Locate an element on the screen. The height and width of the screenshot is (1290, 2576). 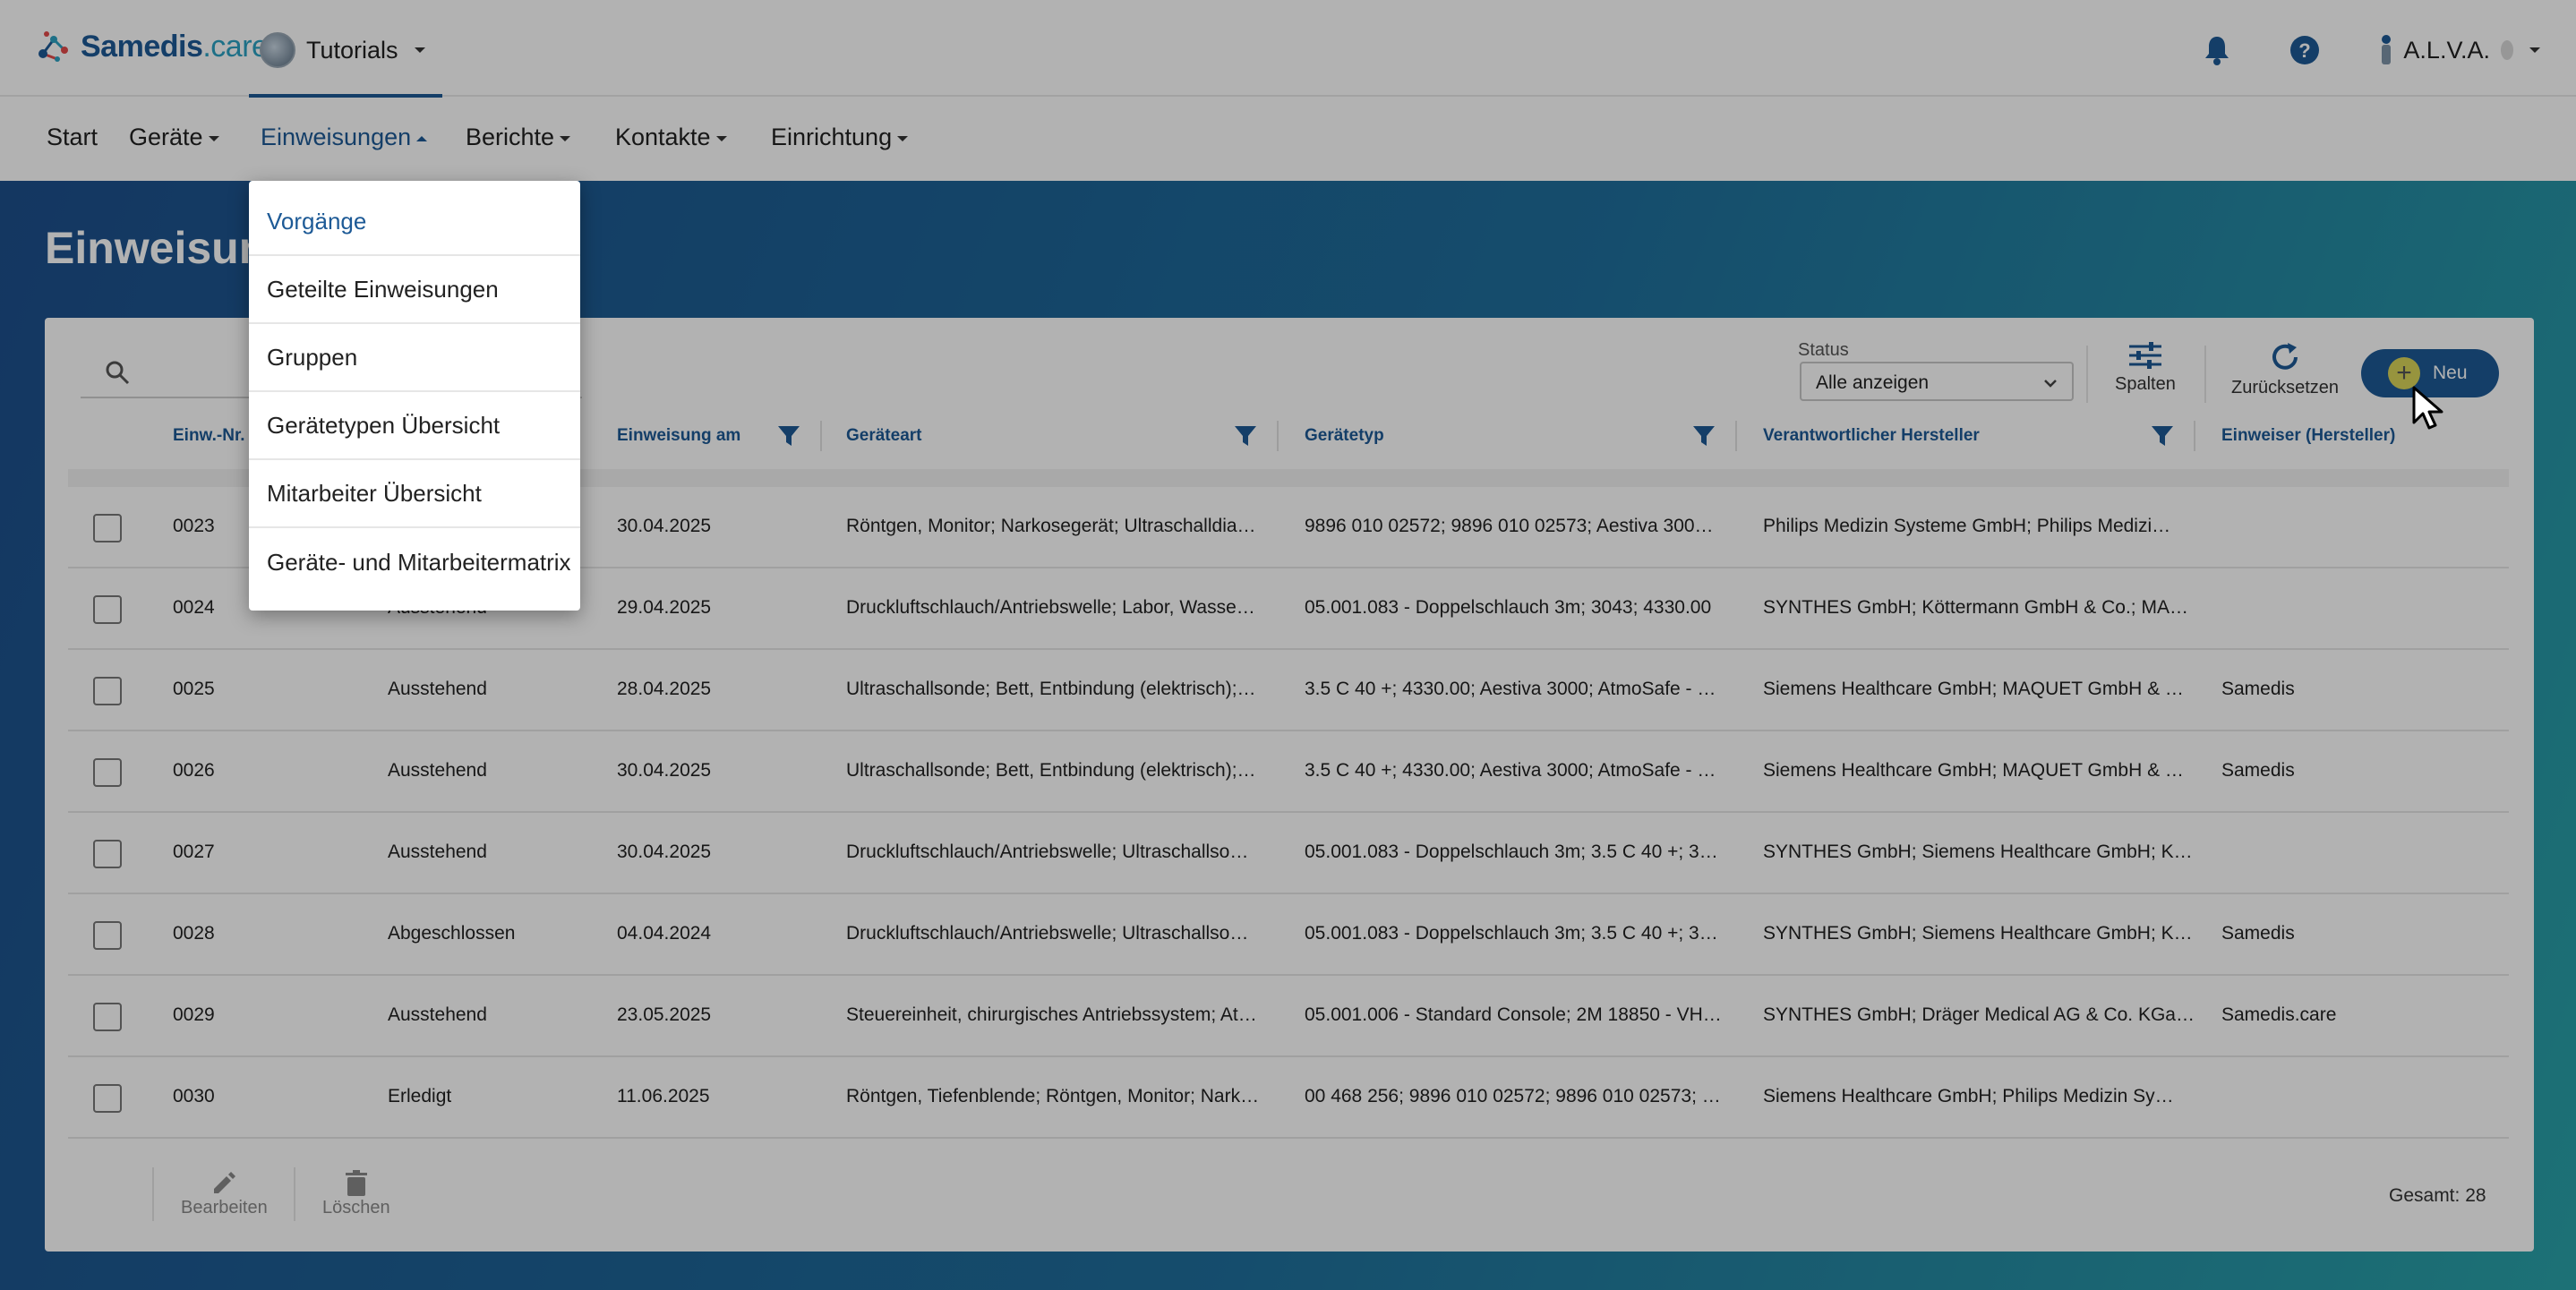
brand-suffix: .care is located at coordinates (235, 46).